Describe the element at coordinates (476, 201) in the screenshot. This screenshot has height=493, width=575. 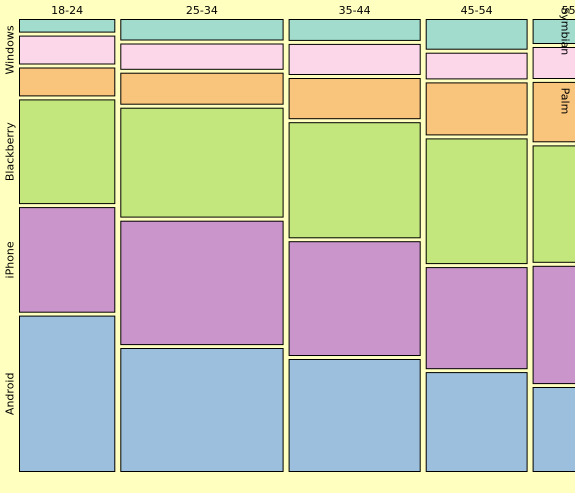
I see `tile-45-54-blackberry` at that location.